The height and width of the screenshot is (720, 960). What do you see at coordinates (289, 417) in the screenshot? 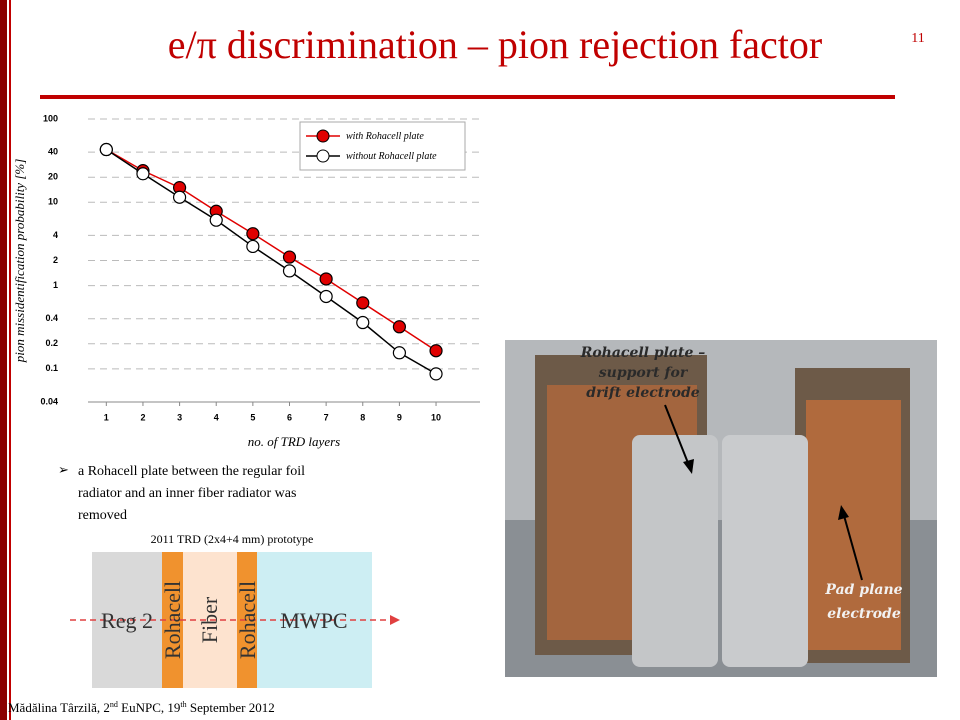
I see `x-tick-label: 6` at bounding box center [289, 417].